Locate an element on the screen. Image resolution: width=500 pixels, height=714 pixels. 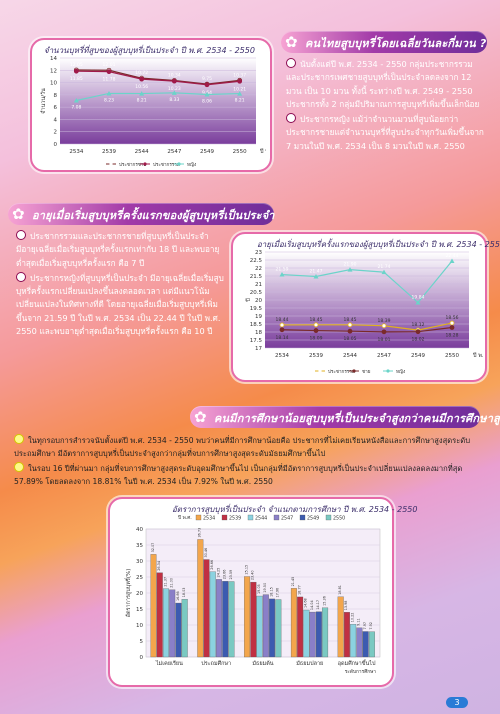
legend-label: 2550 is located at coordinates (339, 519).